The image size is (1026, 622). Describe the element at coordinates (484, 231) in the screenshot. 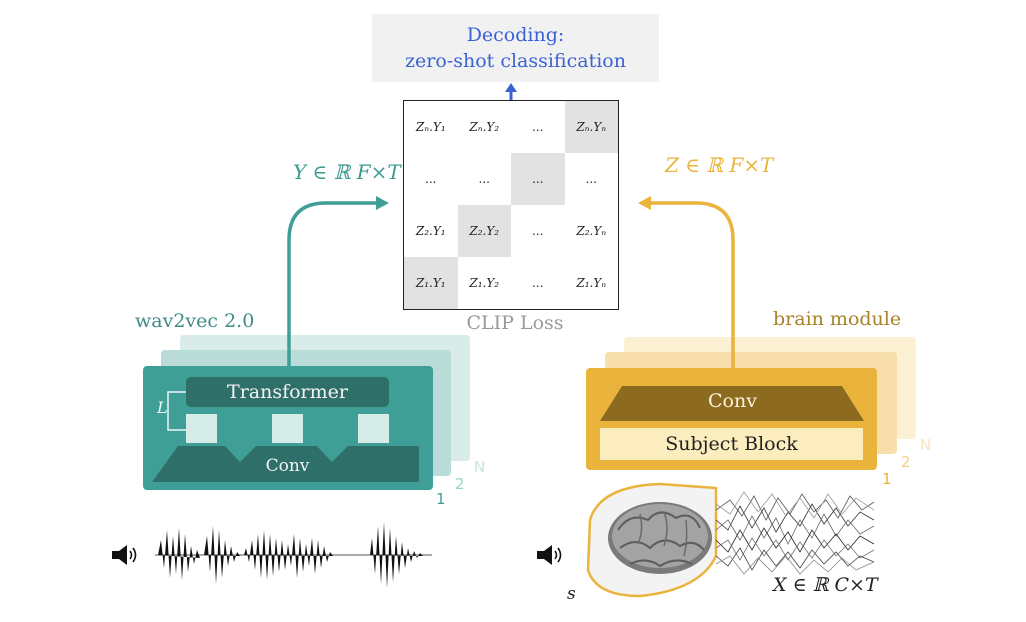

I see `matrix-cell-diagonal: Z₂.Y₂` at that location.